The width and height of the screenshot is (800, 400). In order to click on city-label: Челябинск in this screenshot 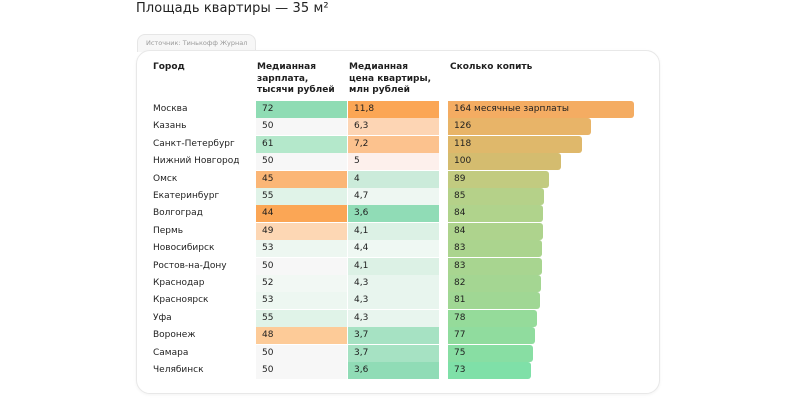, I will do `click(178, 370)`.